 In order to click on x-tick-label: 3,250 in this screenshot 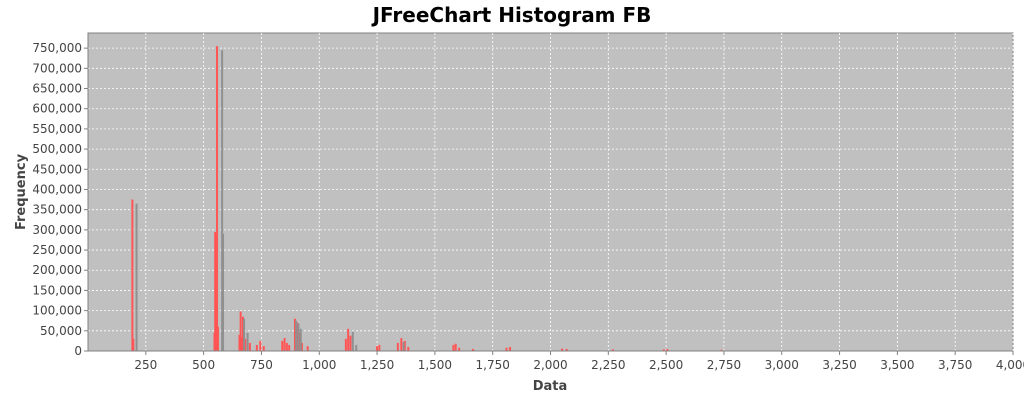, I will do `click(839, 365)`.